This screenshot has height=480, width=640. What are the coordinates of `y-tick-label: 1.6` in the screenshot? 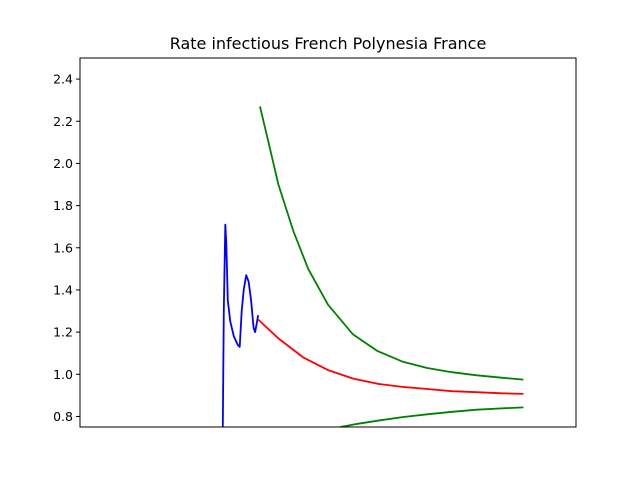 It's located at (63, 247).